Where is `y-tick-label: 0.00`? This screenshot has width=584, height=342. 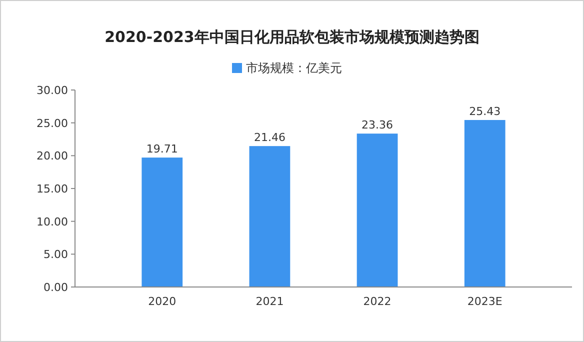 y-tick-label: 0.00 is located at coordinates (56, 287).